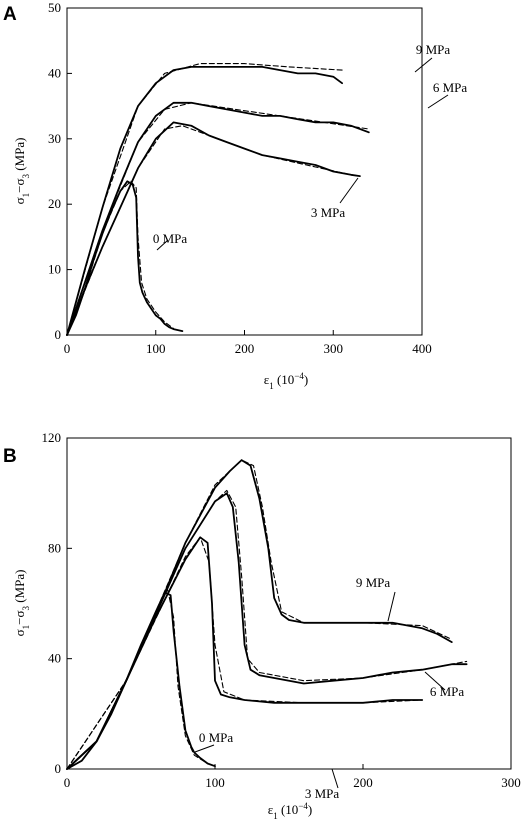 The height and width of the screenshot is (826, 526). I want to click on panel-b-y-axis-title: σ1−σ3 (MPa), so click(21, 603).